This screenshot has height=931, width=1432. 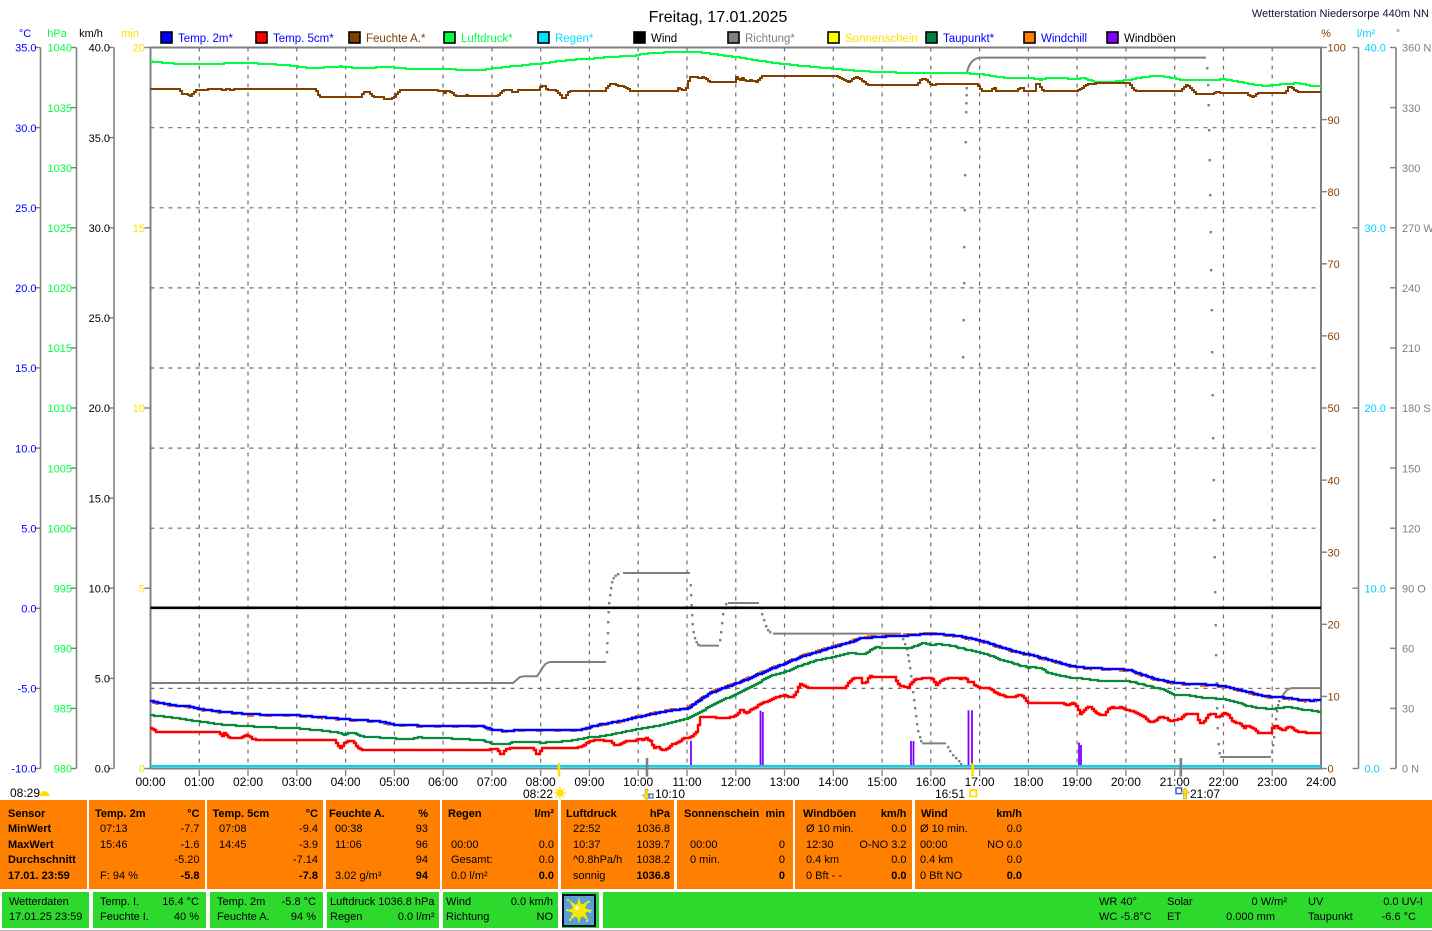 I want to click on svg-text: Windböen, so click(x=1150, y=39).